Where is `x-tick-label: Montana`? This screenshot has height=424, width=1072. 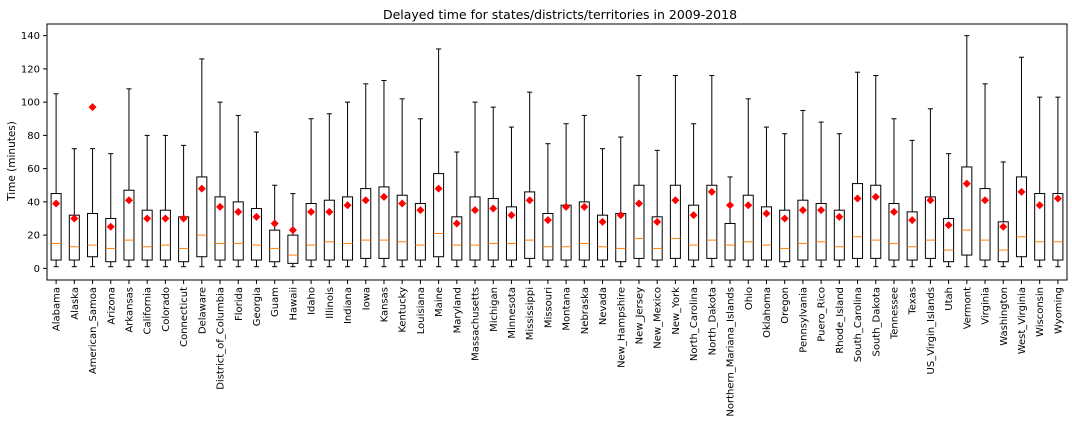 x-tick-label: Montana is located at coordinates (567, 309).